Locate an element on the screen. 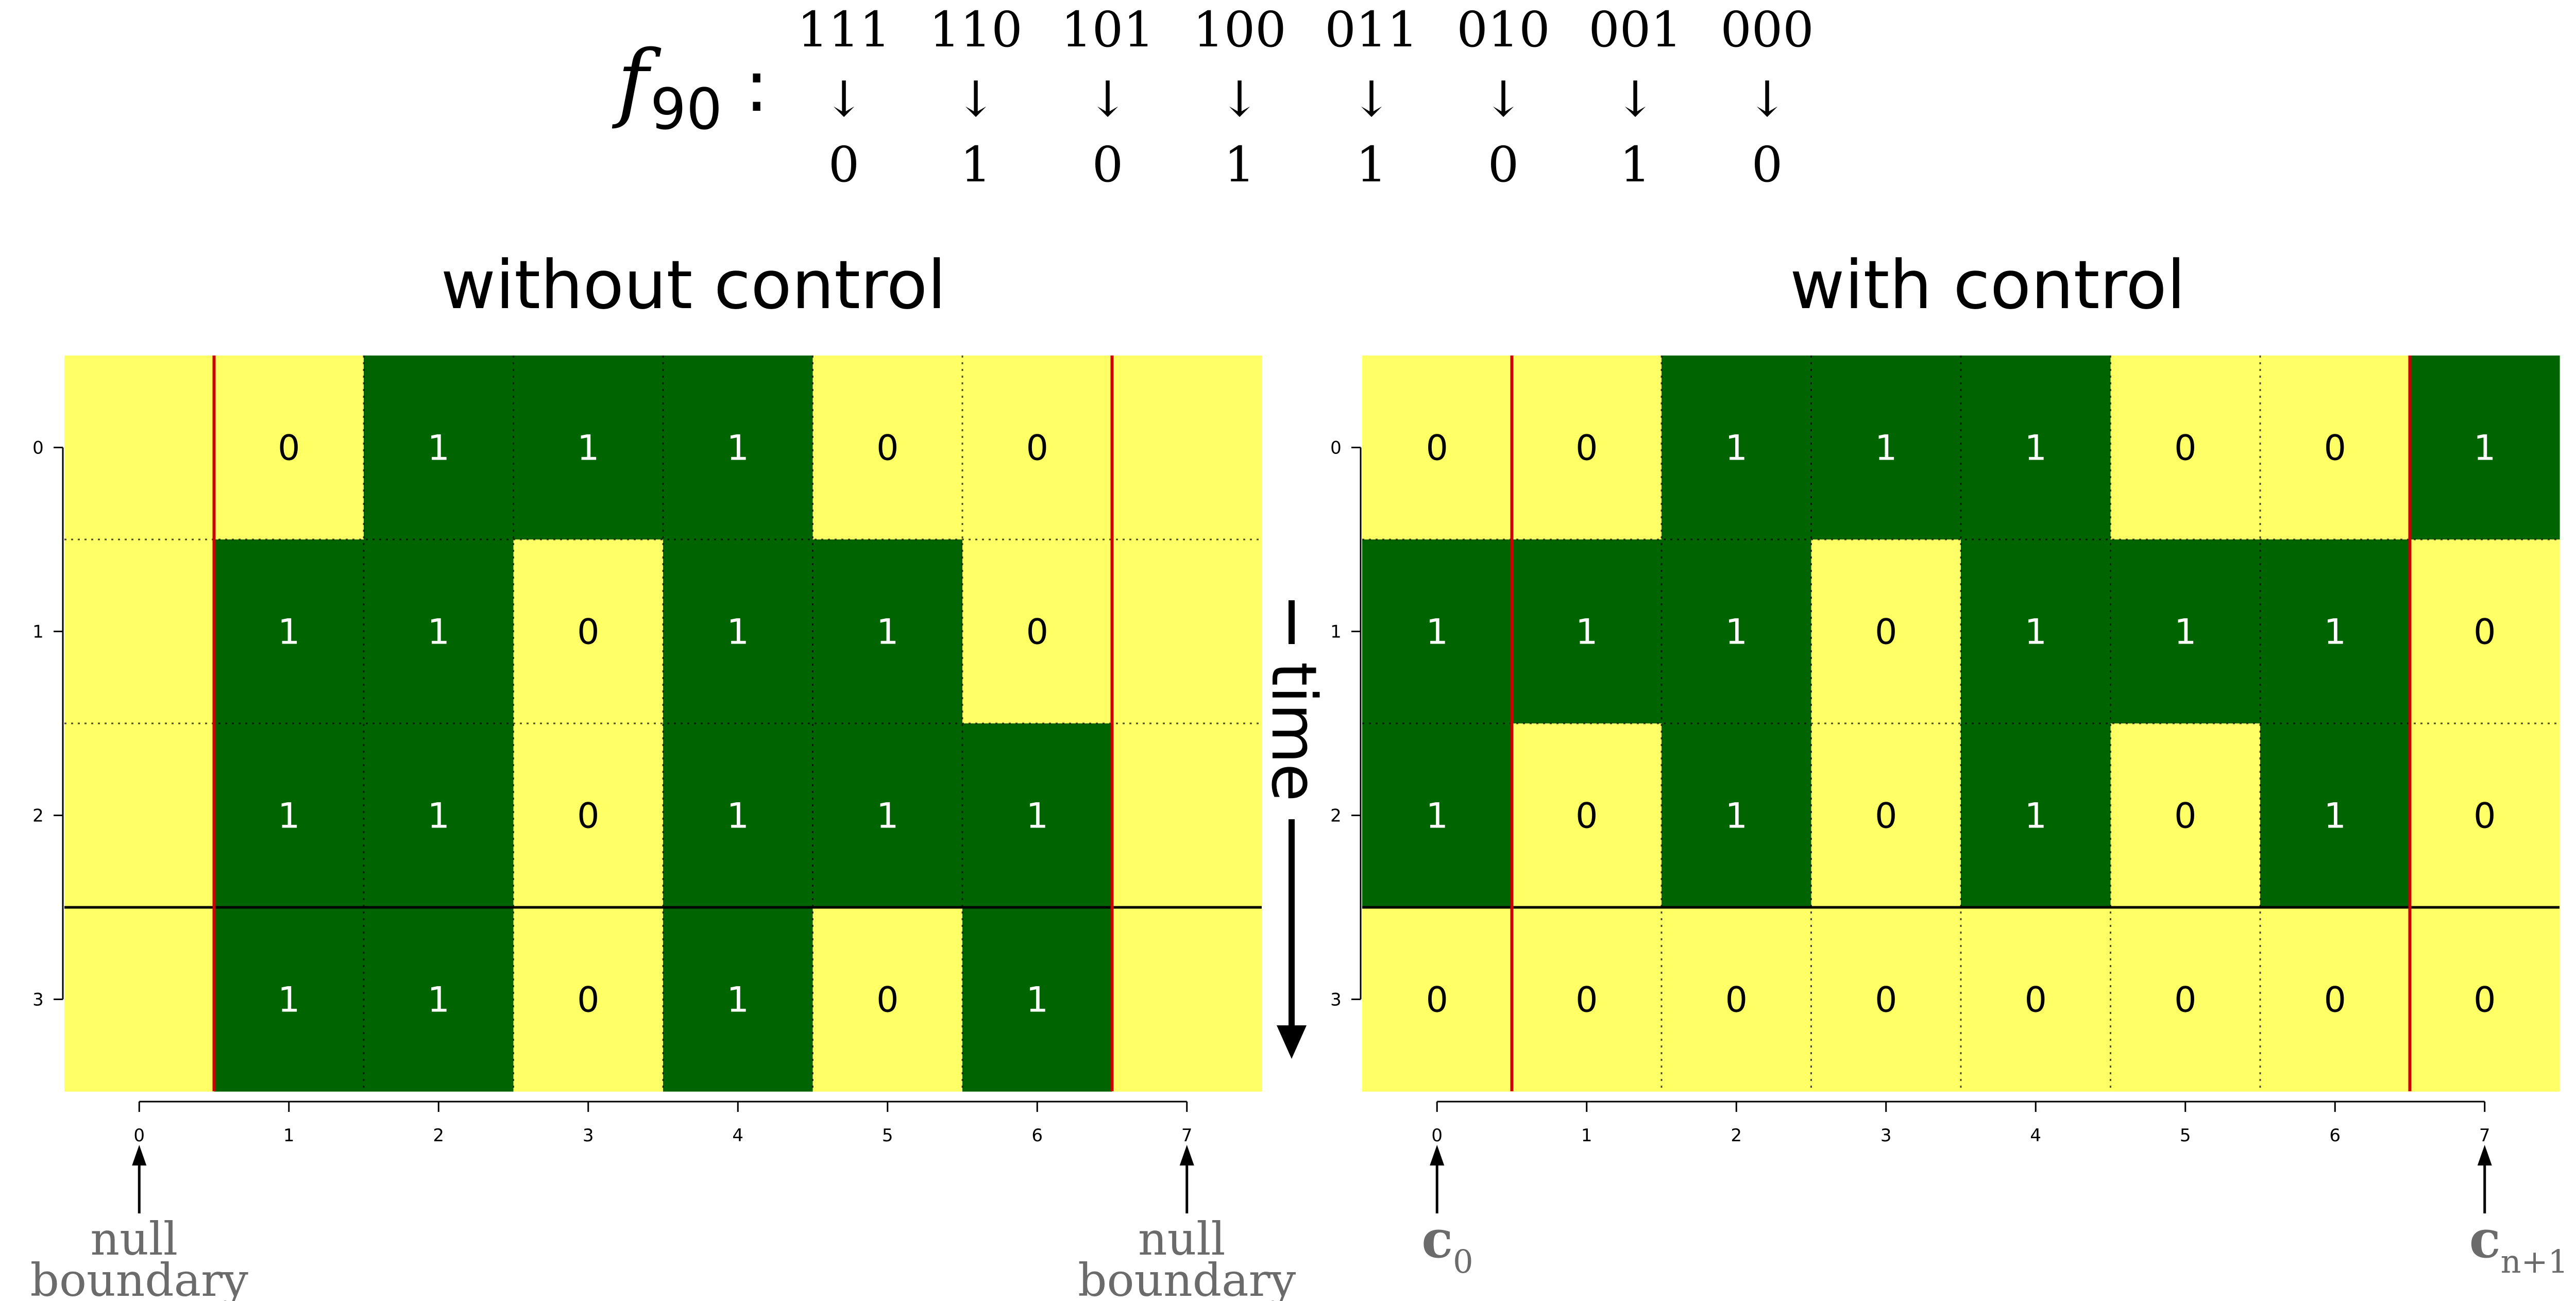 This screenshot has width=2576, height=1301. x-tick-label: 1 is located at coordinates (289, 1136).